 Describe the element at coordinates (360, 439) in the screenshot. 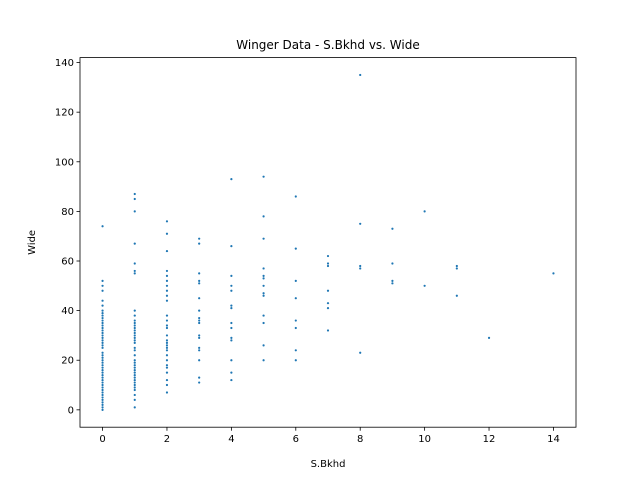

I see `x-tick-label: 8` at that location.